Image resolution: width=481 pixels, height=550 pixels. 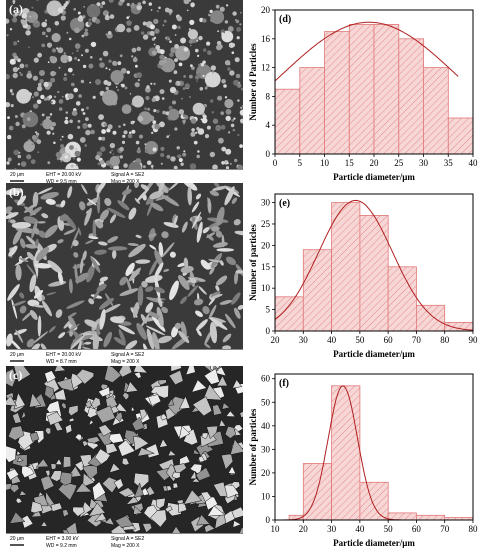 What do you see at coordinates (417, 340) in the screenshot?
I see `x-tick-label: 70` at bounding box center [417, 340].